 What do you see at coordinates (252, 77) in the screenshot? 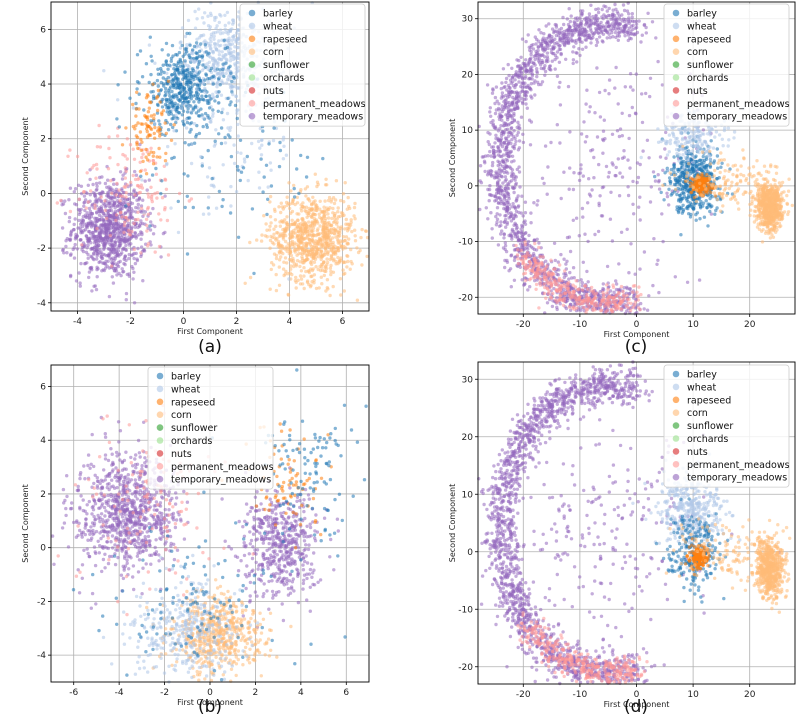
I see `legend-marker-orchards` at bounding box center [252, 77].